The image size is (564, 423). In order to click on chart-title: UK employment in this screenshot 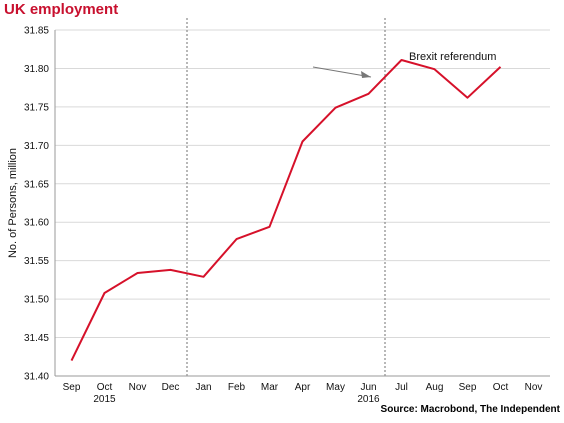, I will do `click(61, 9)`.